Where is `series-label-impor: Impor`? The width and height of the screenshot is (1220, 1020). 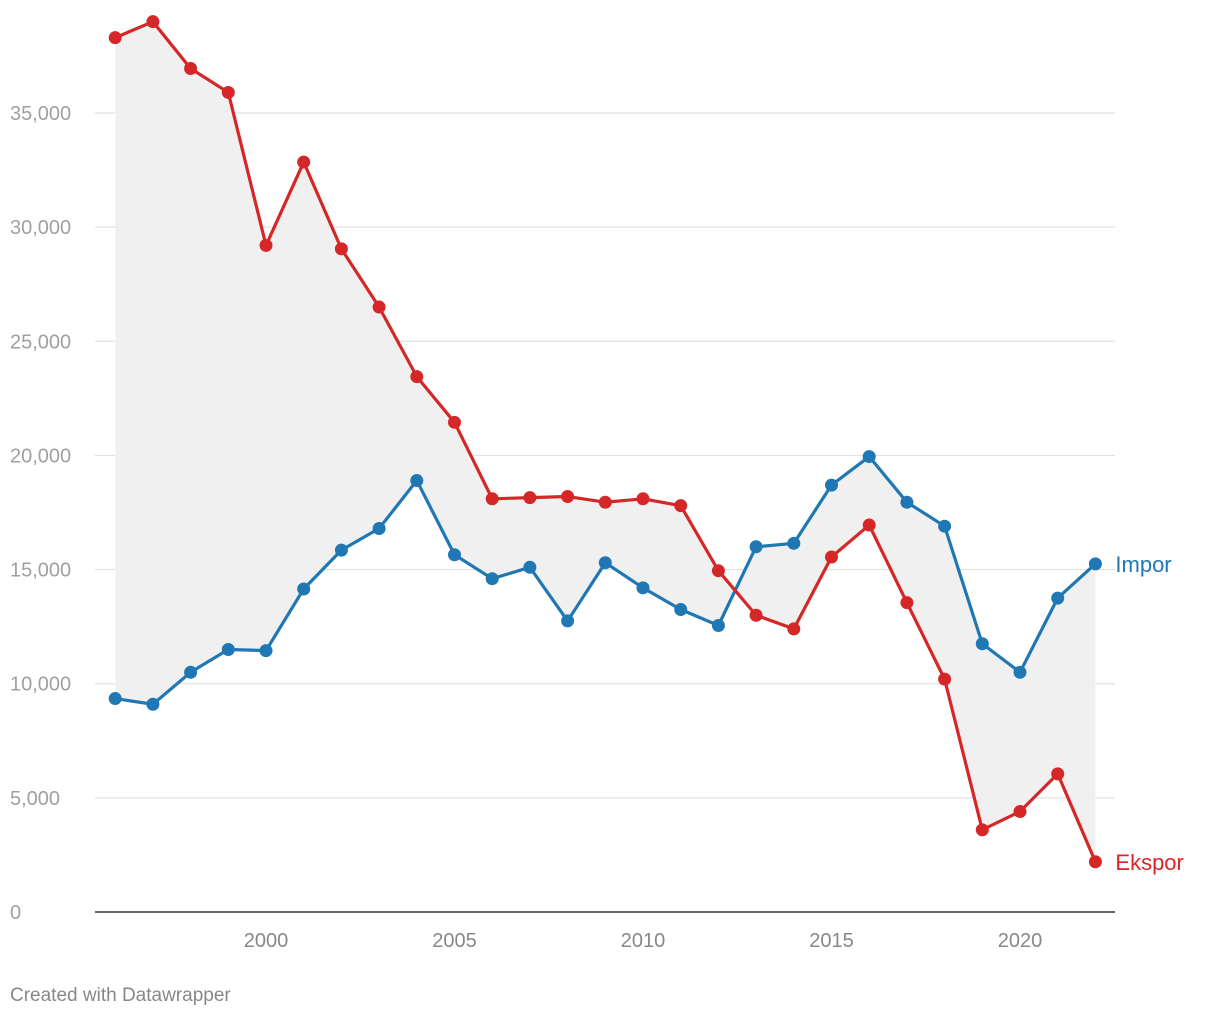
series-label-impor: Impor is located at coordinates (1143, 564).